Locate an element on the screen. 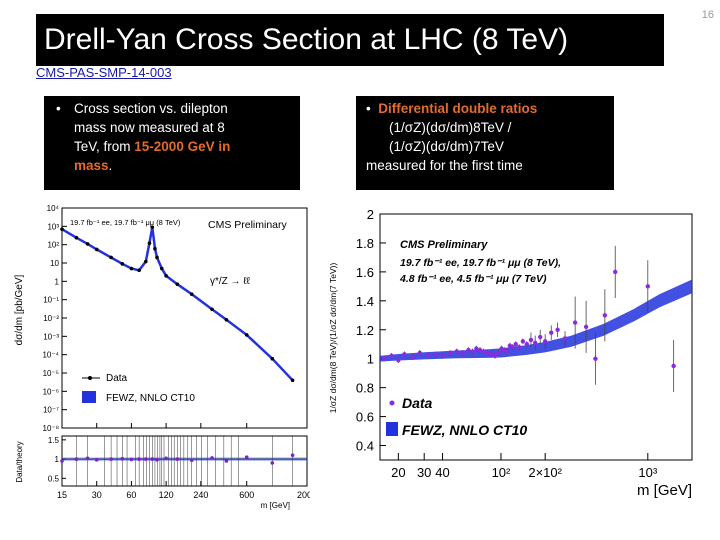 Image resolution: width=720 pixels, height=540 pixels. theory-band is located at coordinates (536, 320).